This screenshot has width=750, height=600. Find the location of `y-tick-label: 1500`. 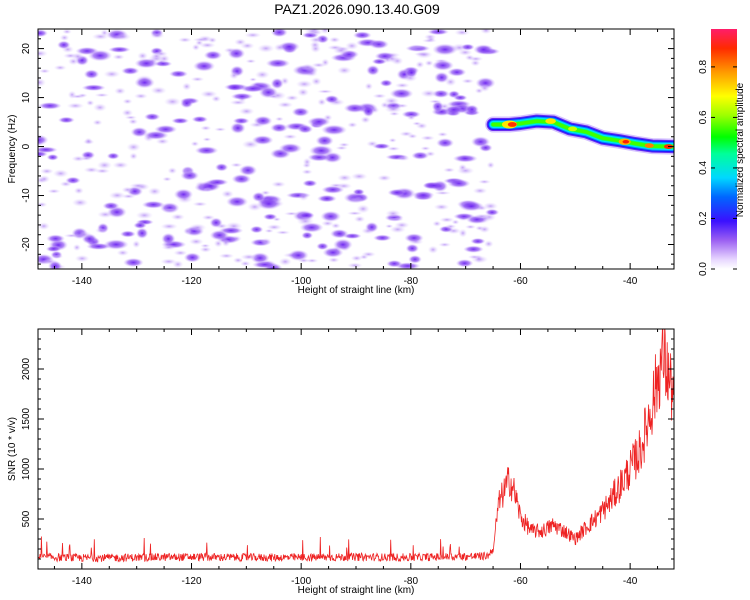

y-tick-label: 1500 is located at coordinates (26, 418).